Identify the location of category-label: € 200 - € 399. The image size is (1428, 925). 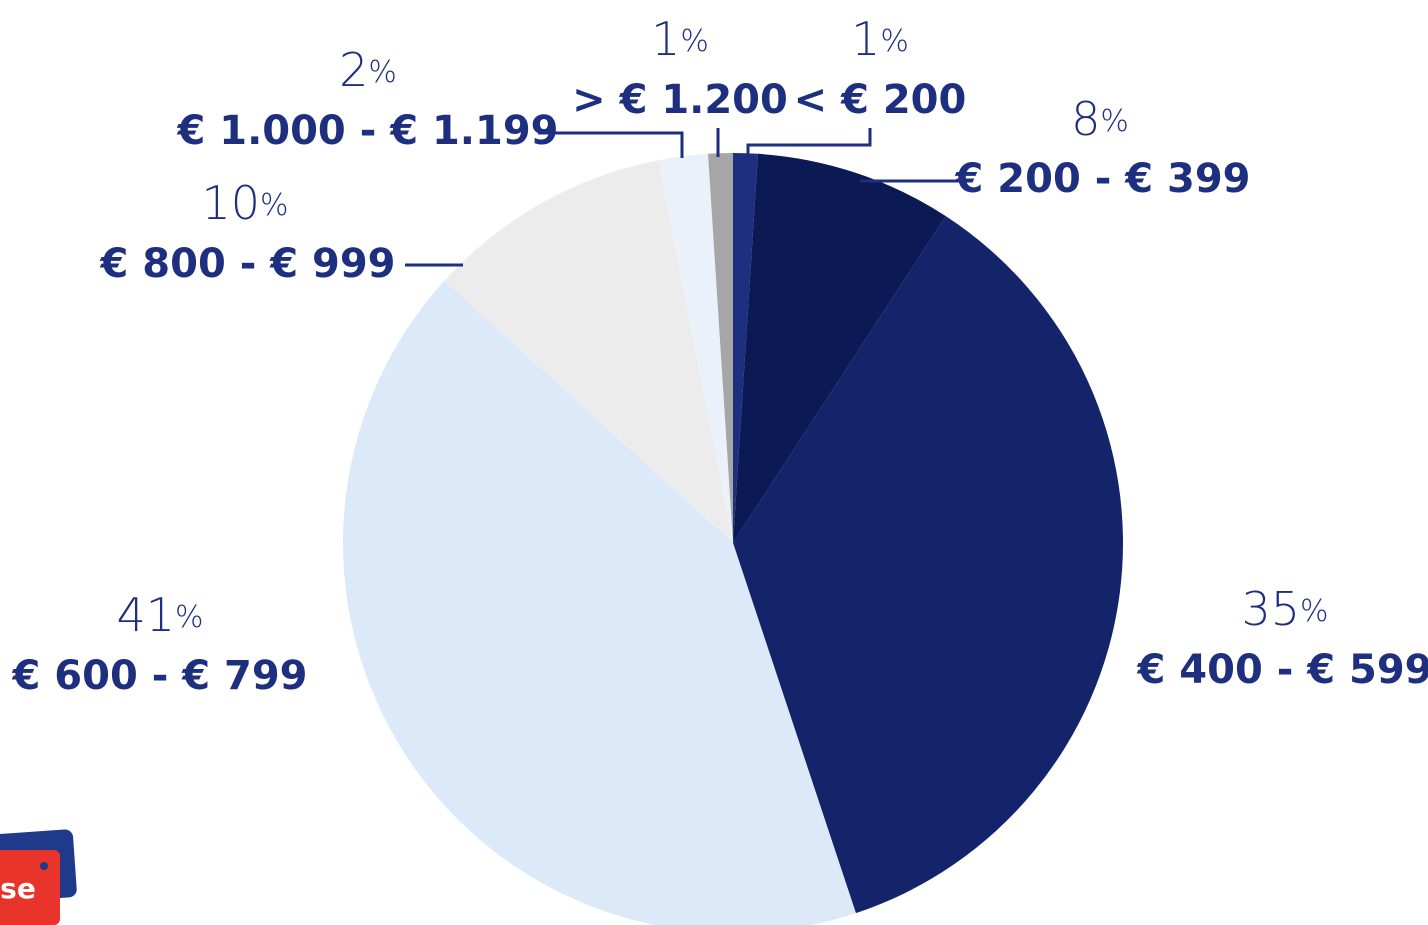
(1103, 179).